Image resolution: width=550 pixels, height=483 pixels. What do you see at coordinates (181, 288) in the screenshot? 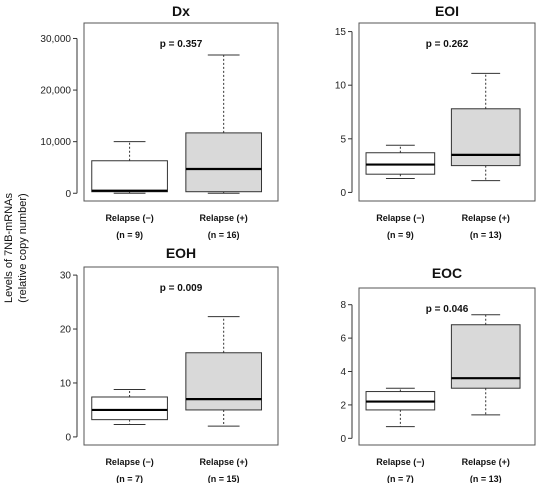
I see `p-value-label: p = 0.009` at bounding box center [181, 288].